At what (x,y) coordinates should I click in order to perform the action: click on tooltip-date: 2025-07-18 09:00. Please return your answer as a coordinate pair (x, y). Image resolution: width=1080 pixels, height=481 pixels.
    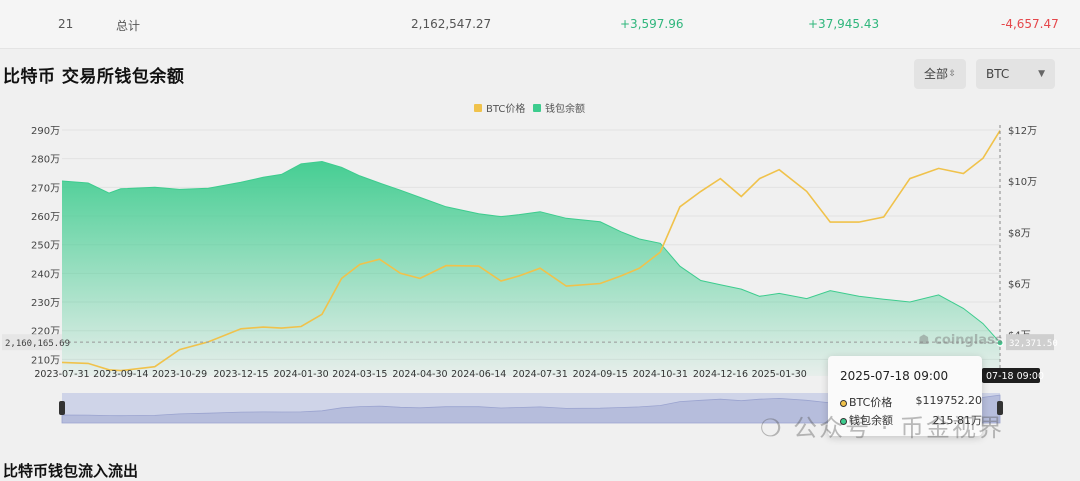
    Looking at the image, I should click on (894, 376).